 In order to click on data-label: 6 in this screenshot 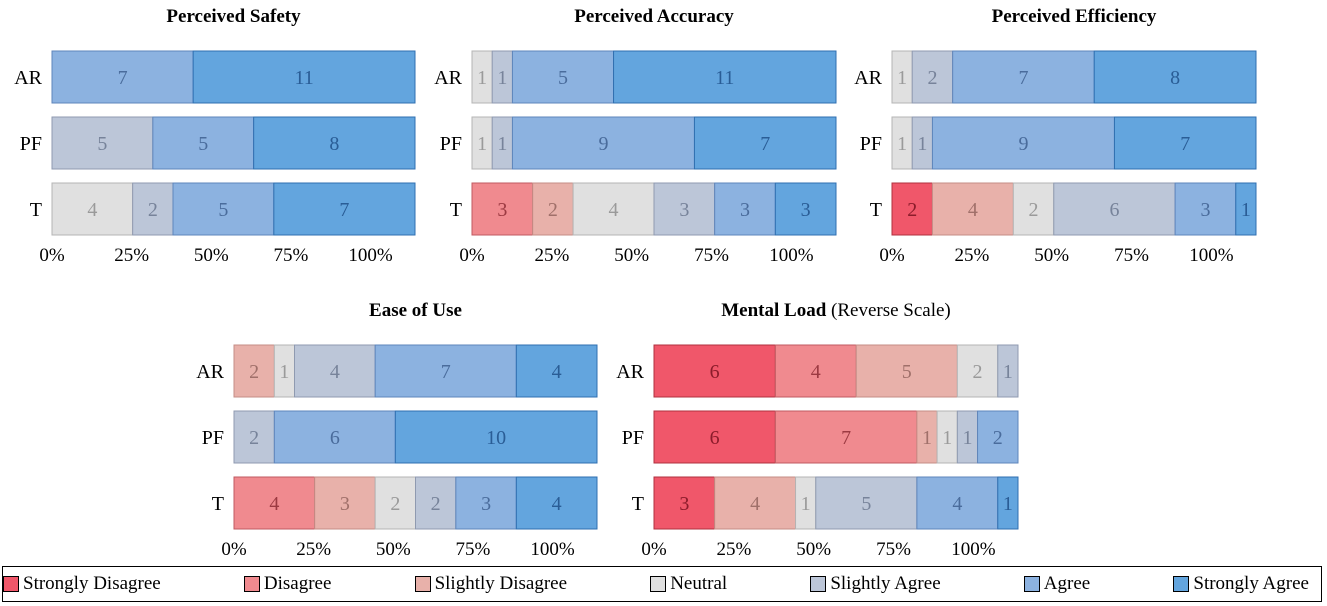, I will do `click(715, 438)`.